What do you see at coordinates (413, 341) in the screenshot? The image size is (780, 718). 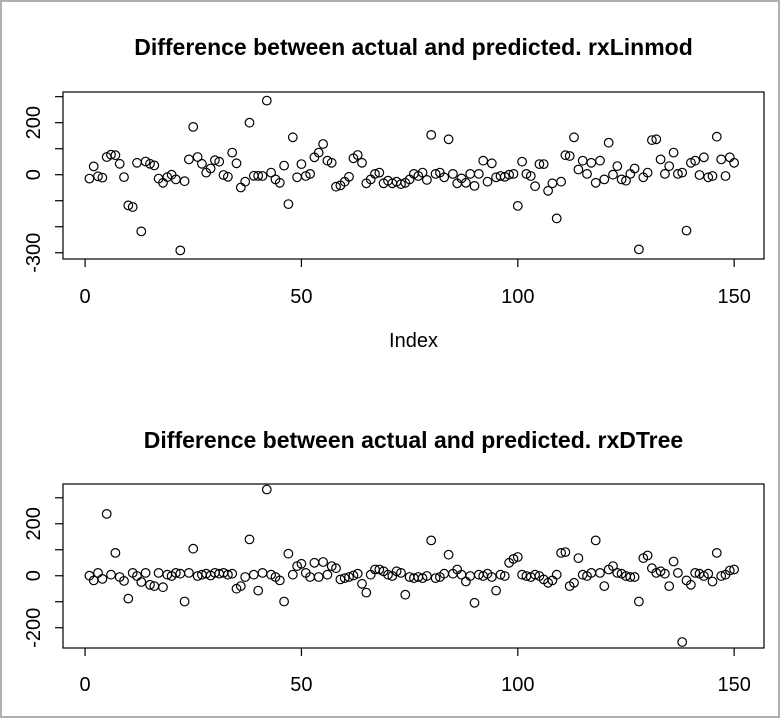 I see `plot1-x-axis-title: Index` at bounding box center [413, 341].